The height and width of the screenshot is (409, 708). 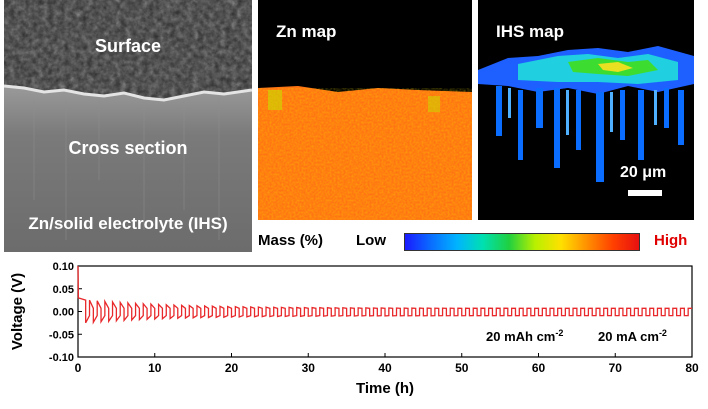 What do you see at coordinates (63, 290) in the screenshot?
I see `y-tick-label: 0.05` at bounding box center [63, 290].